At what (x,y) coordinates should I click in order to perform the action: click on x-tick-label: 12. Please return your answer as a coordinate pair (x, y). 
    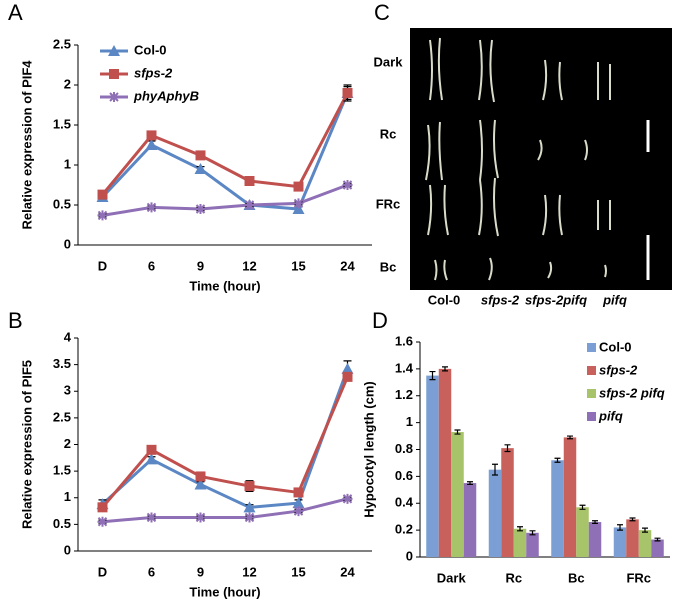
    Looking at the image, I should click on (249, 265).